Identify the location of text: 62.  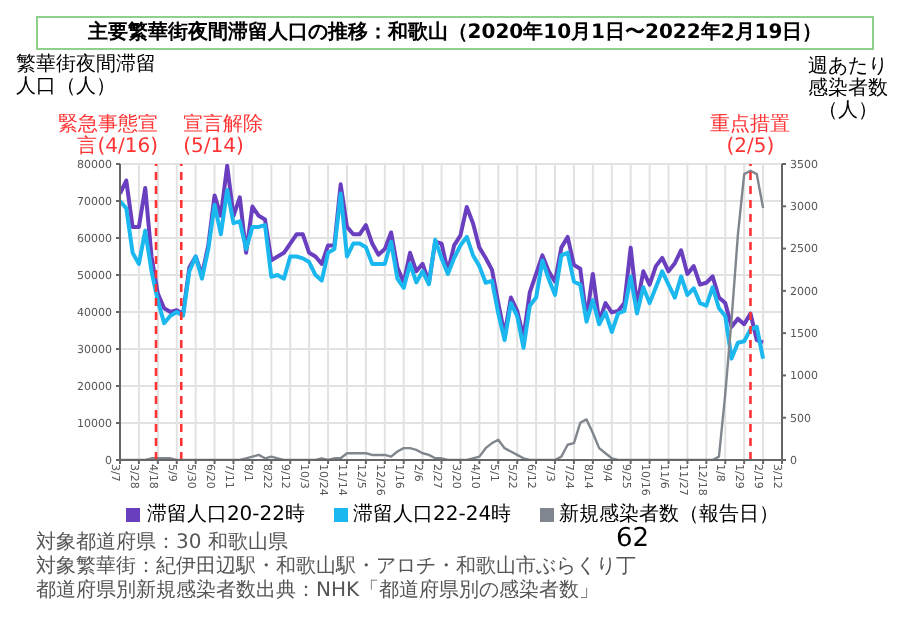
(633, 539).